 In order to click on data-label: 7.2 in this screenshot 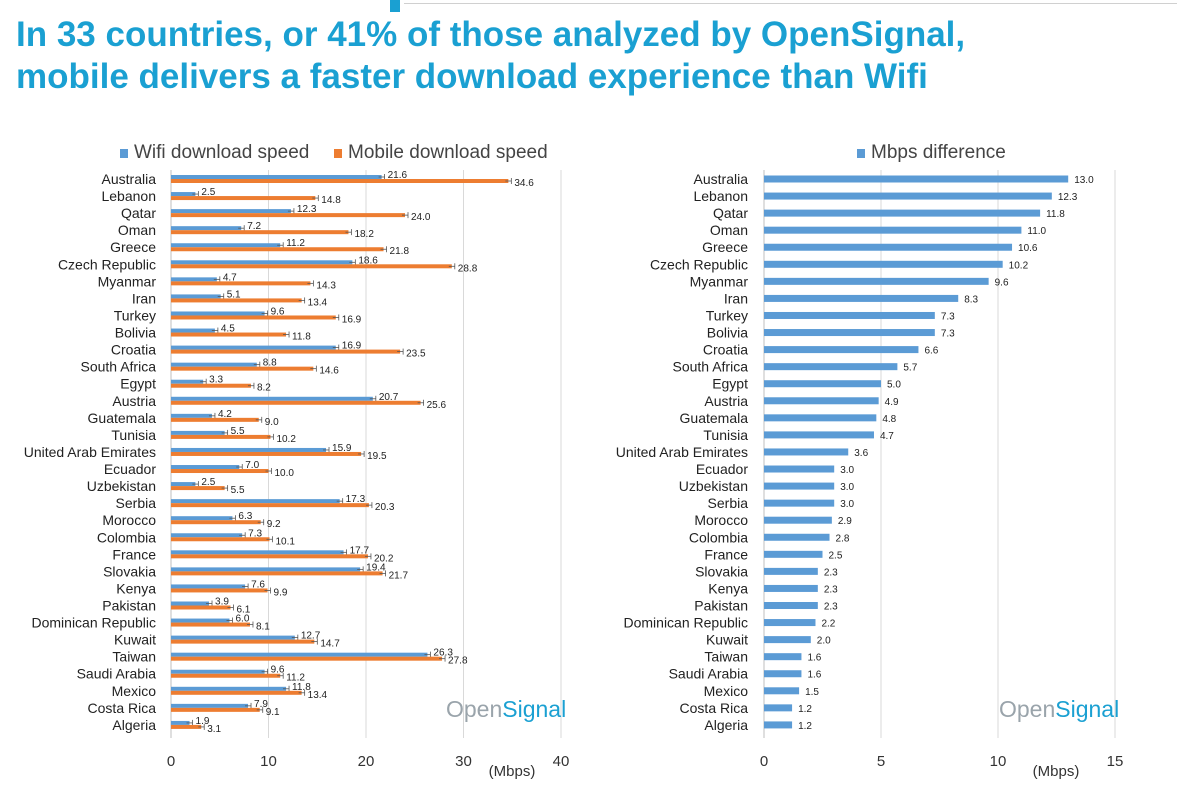, I will do `click(254, 226)`.